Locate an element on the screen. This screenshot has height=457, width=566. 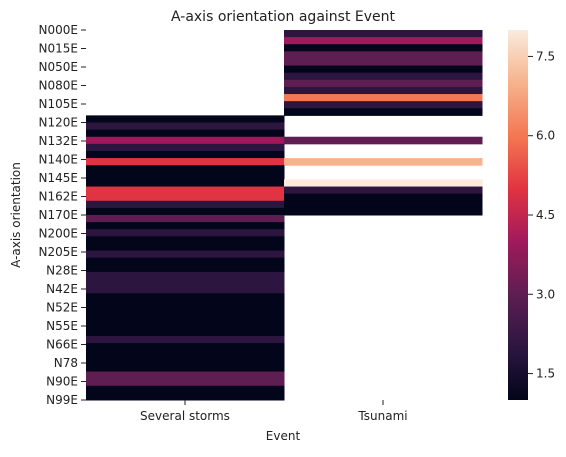
colorbar-tick-label: 1.5 is located at coordinates (545, 374).